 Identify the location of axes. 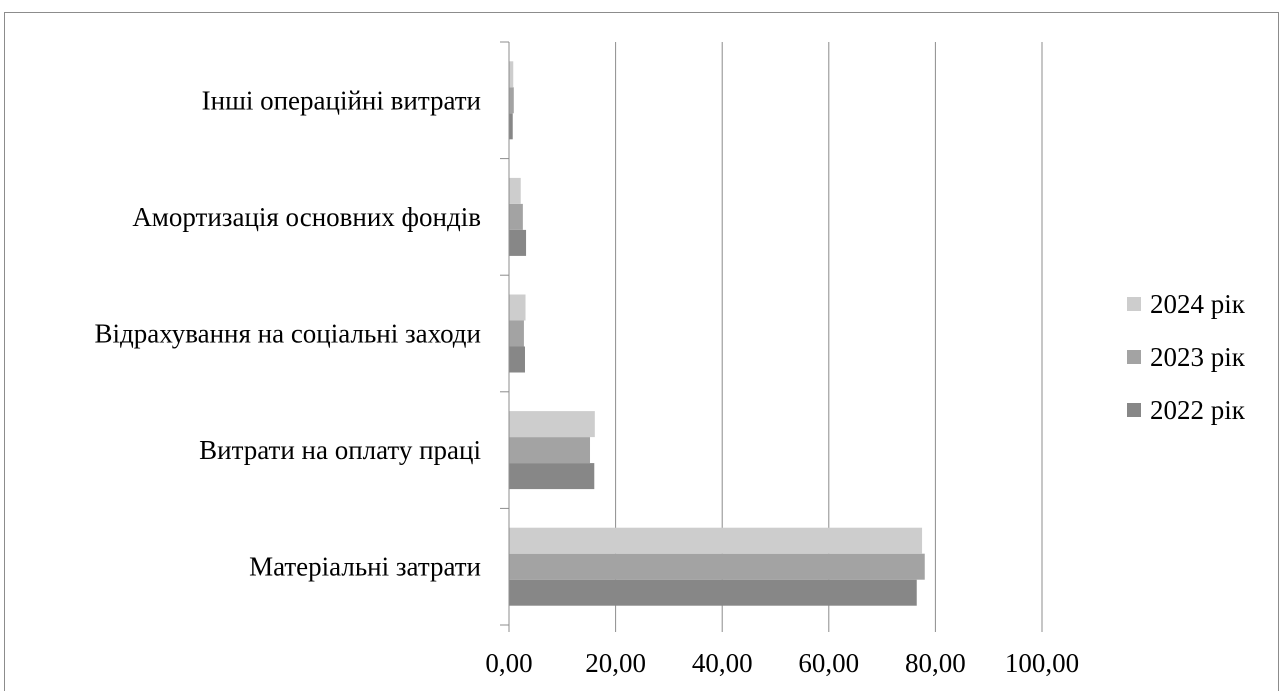
(505, 336).